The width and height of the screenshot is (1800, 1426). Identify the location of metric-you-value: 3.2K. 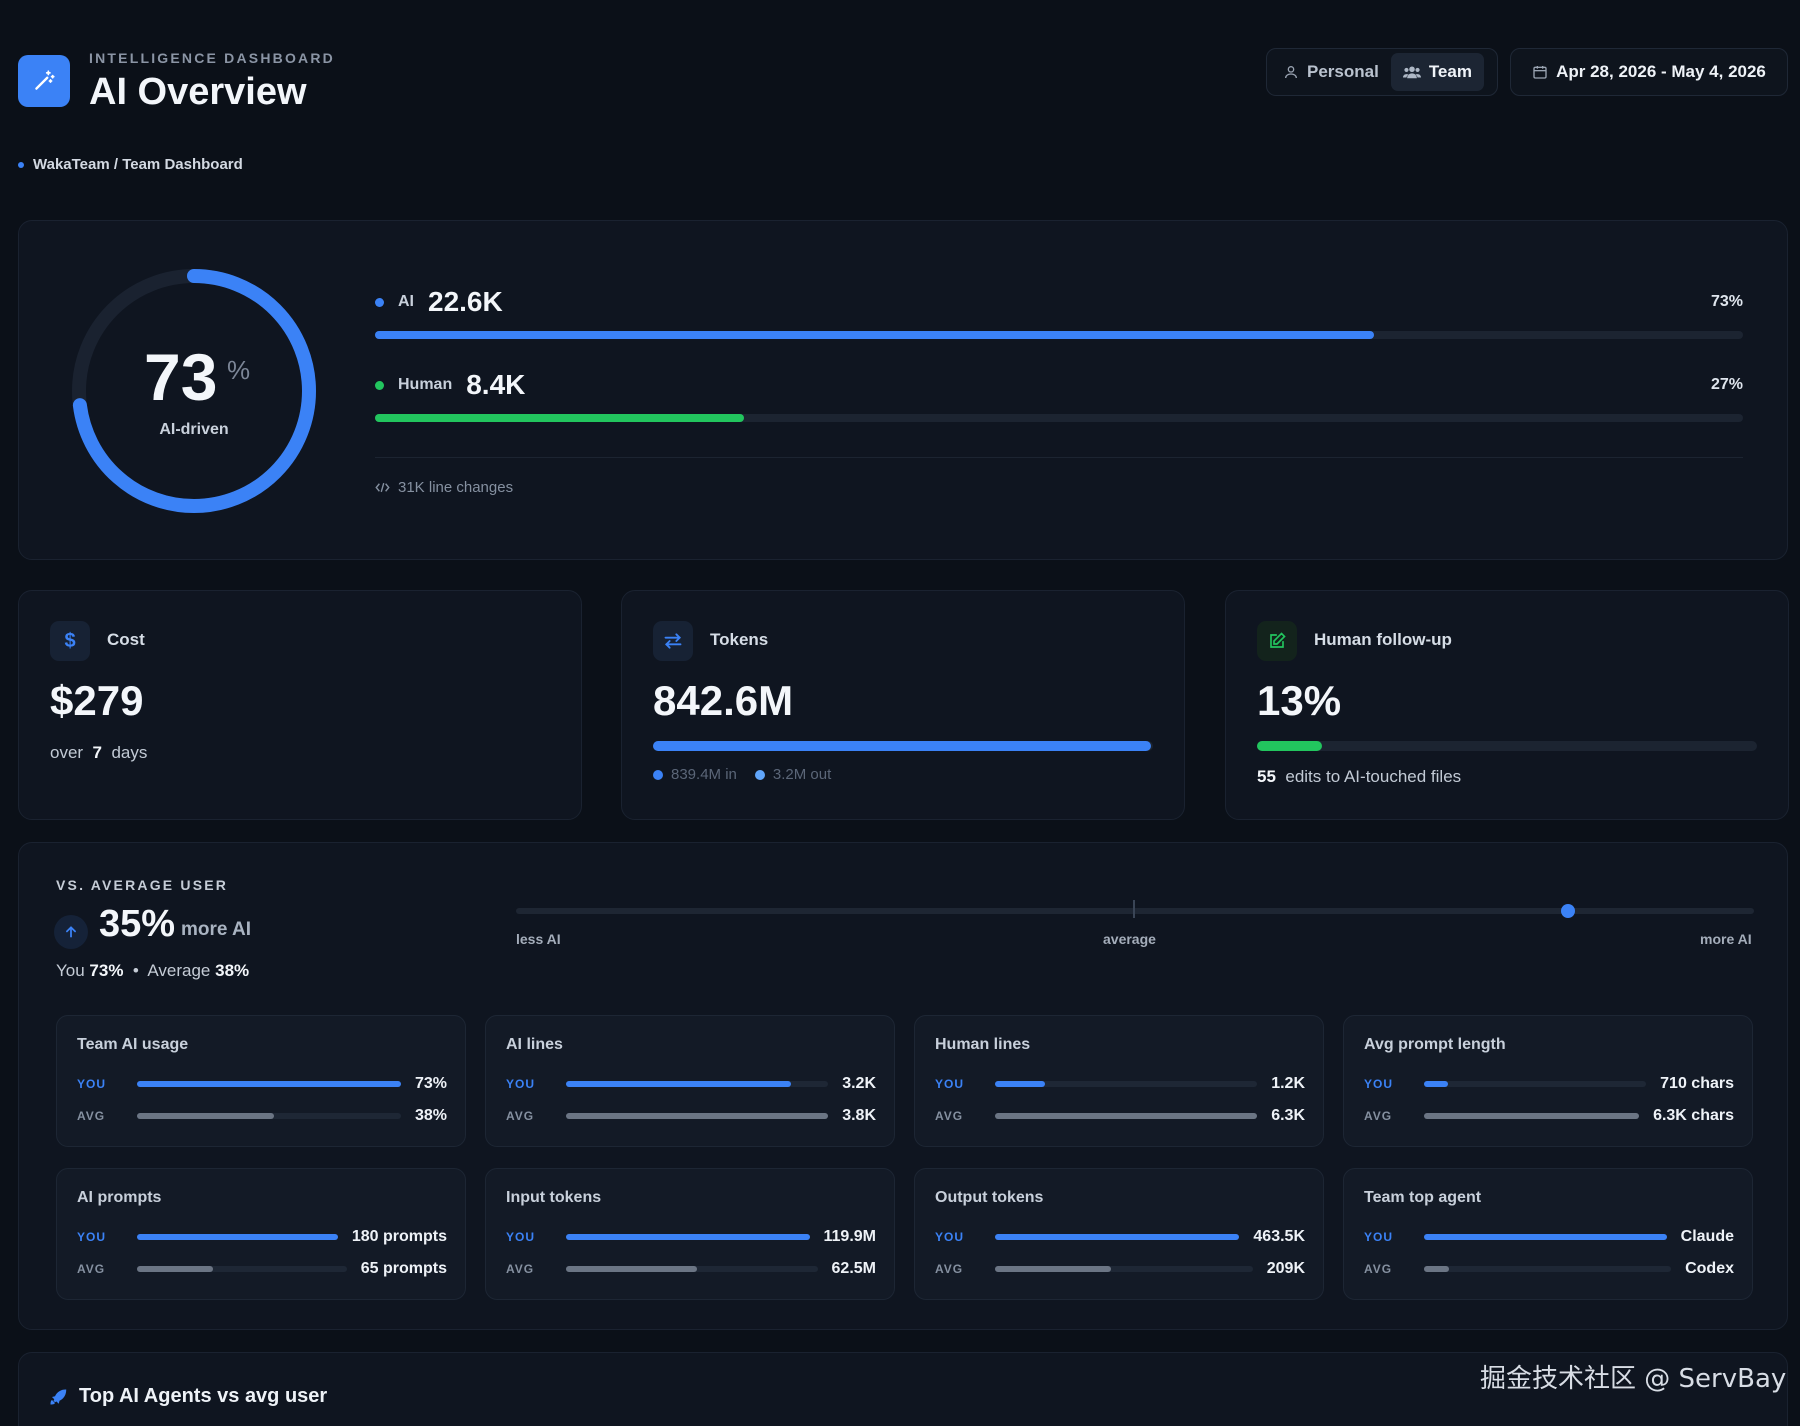
(859, 1083).